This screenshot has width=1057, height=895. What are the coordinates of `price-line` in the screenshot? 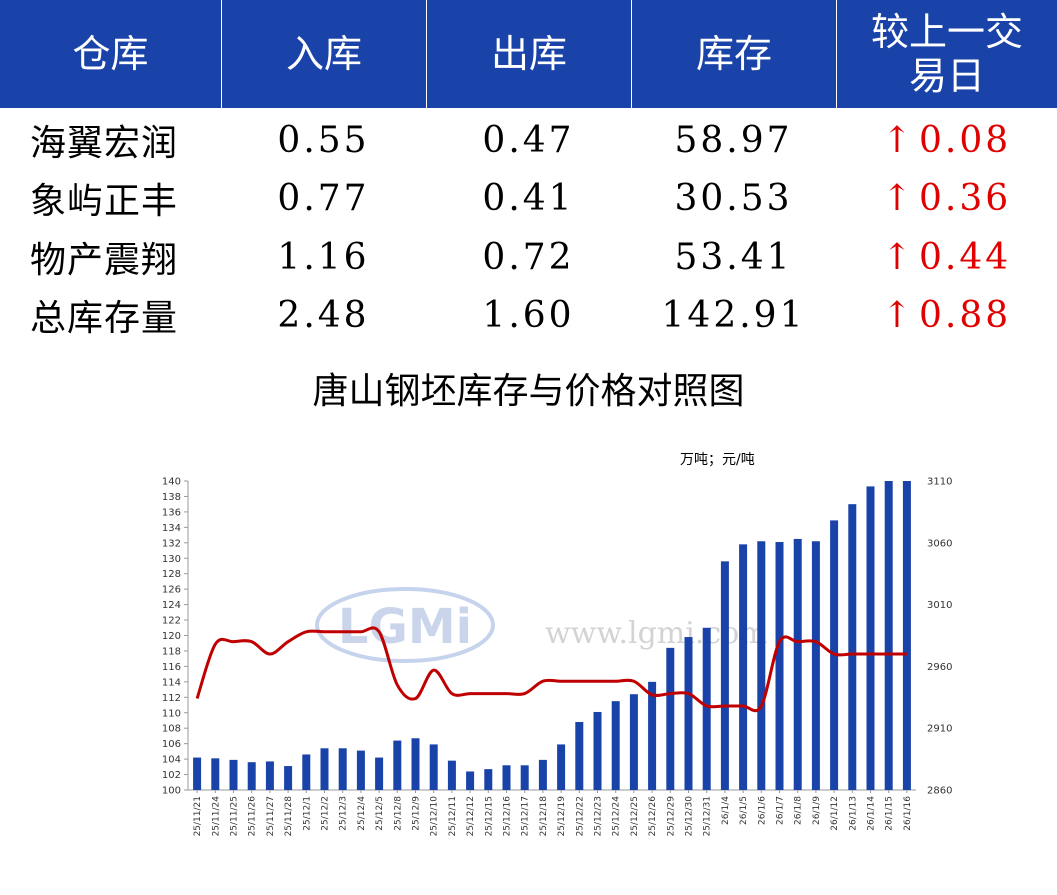 It's located at (551, 669).